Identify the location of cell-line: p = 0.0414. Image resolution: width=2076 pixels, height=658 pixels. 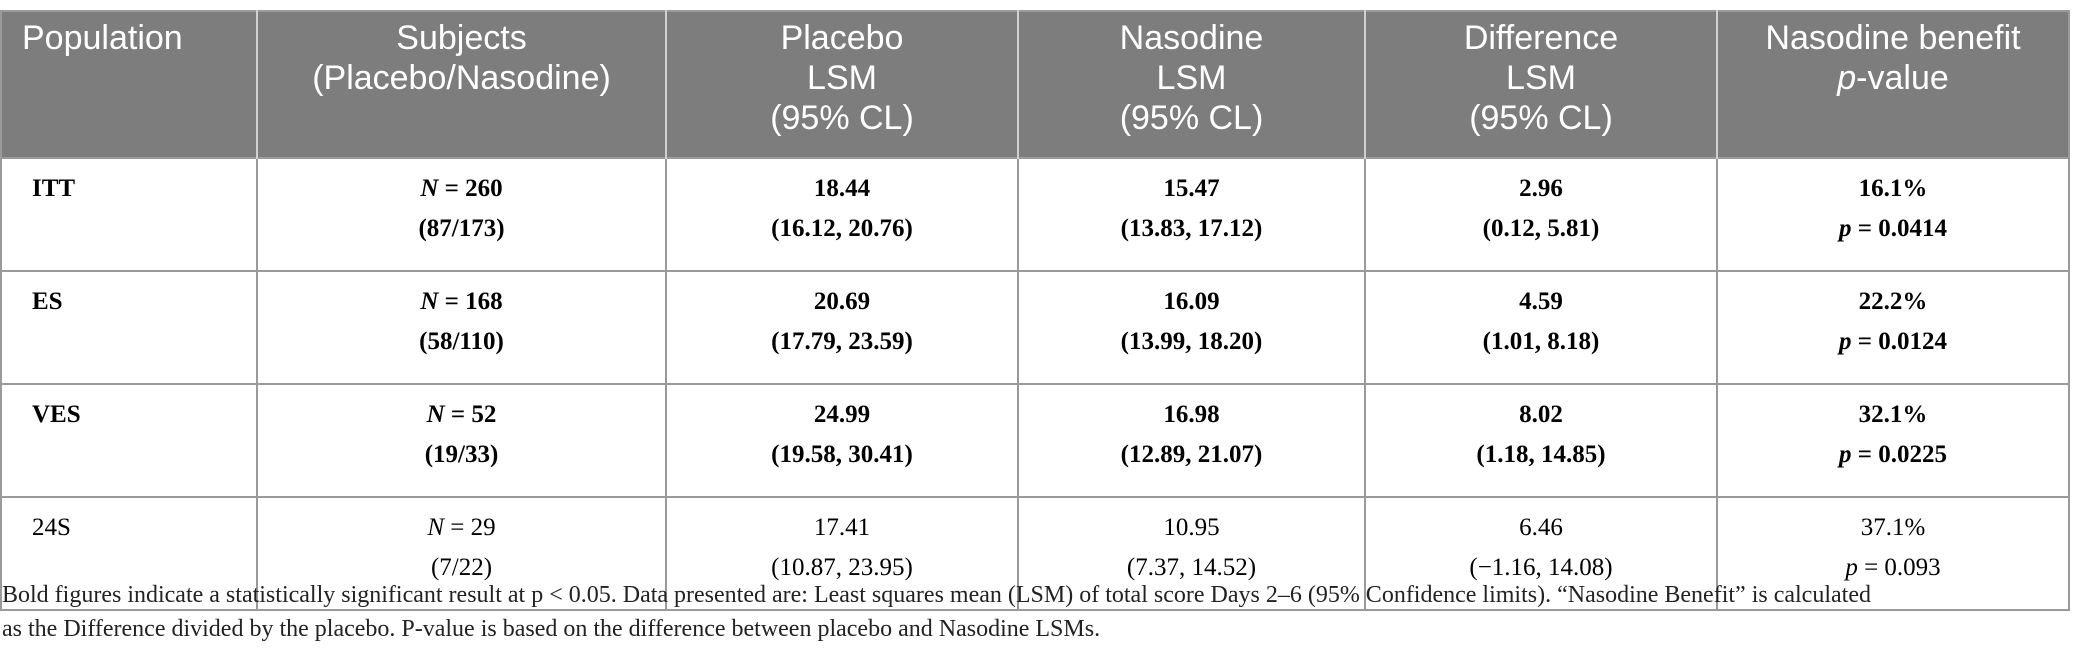
(1893, 228).